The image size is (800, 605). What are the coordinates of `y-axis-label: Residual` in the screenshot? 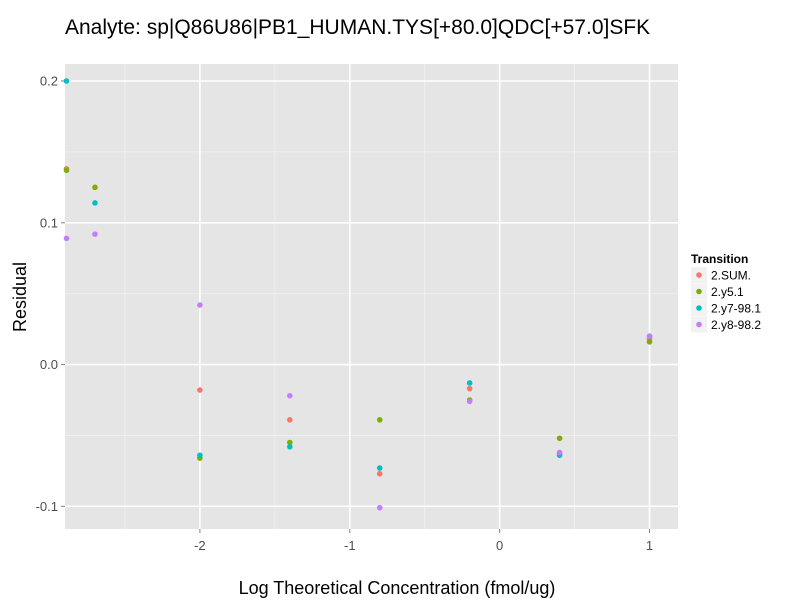 It's located at (20, 297).